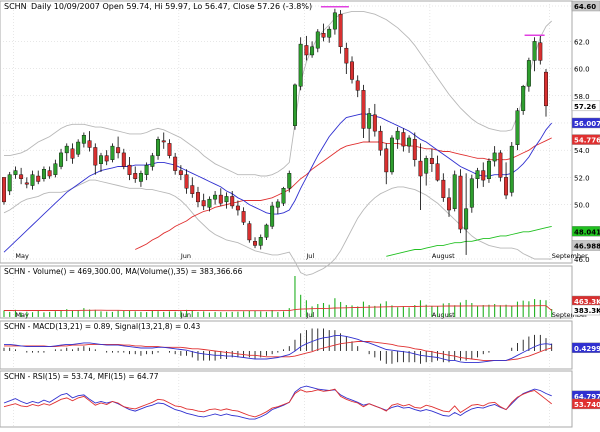 Image resolution: width=600 pixels, height=432 pixels. I want to click on price-tick-label: 46.0, so click(582, 260).